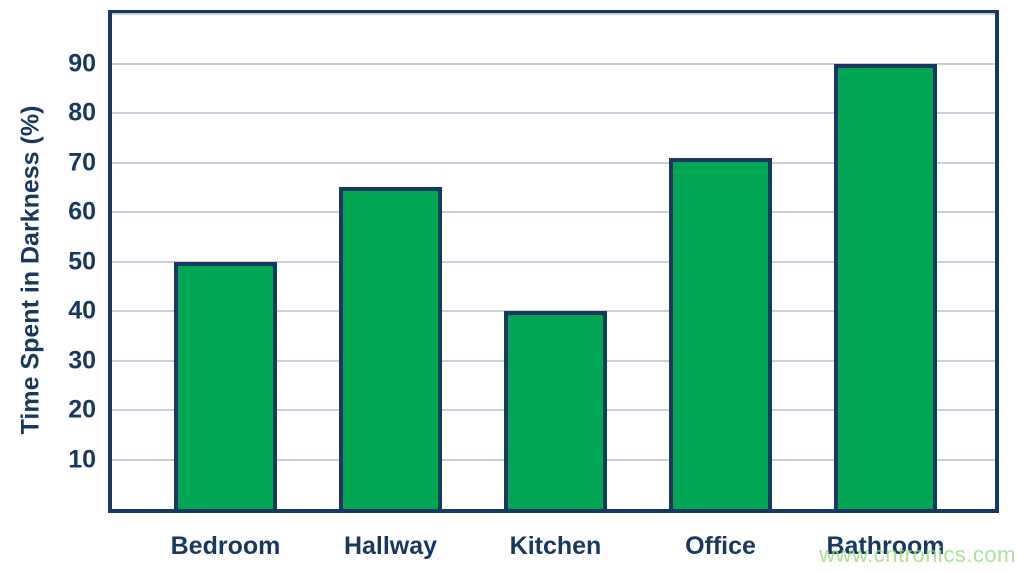 Image resolution: width=1018 pixels, height=571 pixels. Describe the element at coordinates (885, 546) in the screenshot. I see `x-label-bathroom: Bathroom` at that location.